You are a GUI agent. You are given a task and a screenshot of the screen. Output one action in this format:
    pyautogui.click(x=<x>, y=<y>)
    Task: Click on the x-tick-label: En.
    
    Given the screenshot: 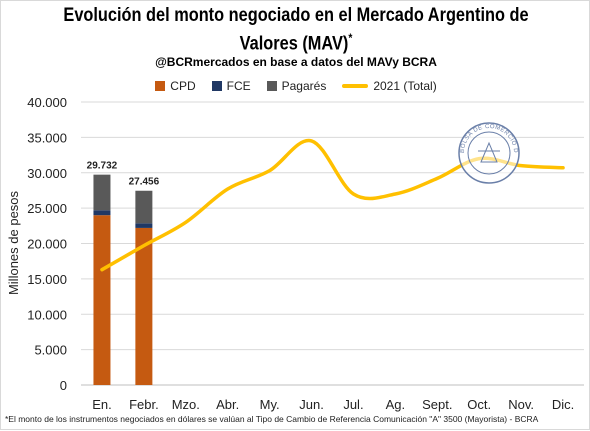 What is the action you would take?
    pyautogui.click(x=102, y=404)
    